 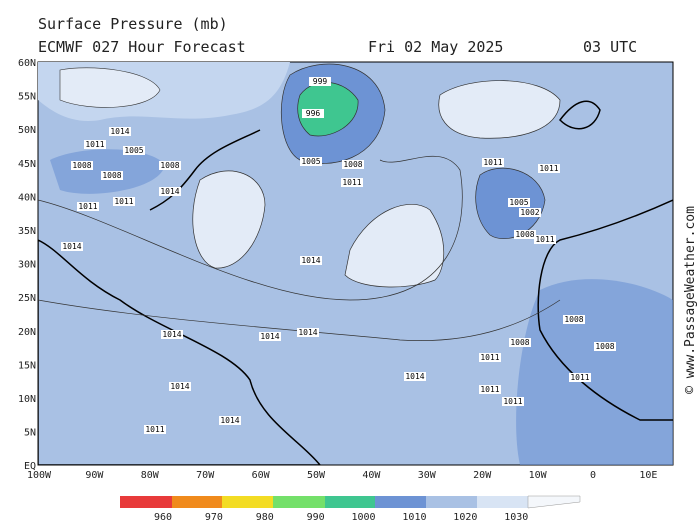 What do you see at coordinates (27, 231) in the screenshot?
I see `lat-label: 35N` at bounding box center [27, 231].